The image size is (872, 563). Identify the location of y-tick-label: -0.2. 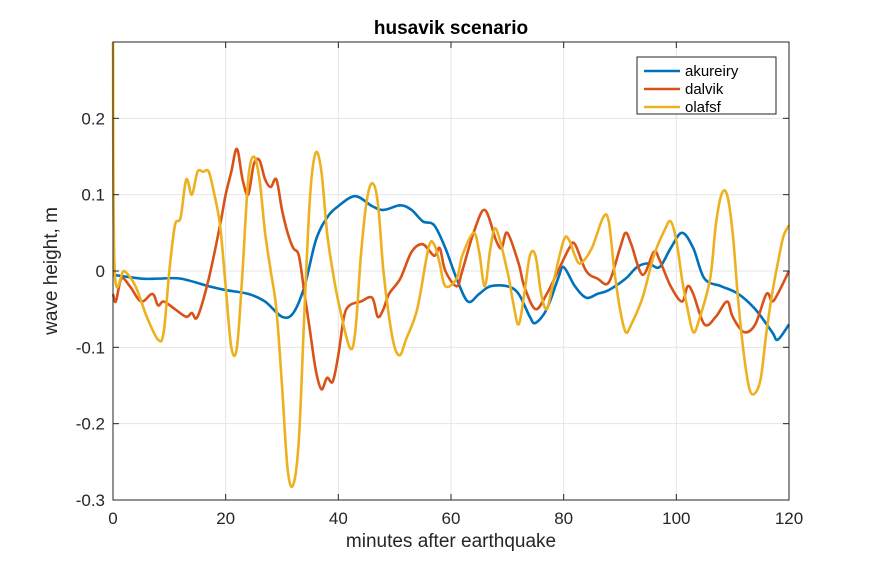
(90, 424).